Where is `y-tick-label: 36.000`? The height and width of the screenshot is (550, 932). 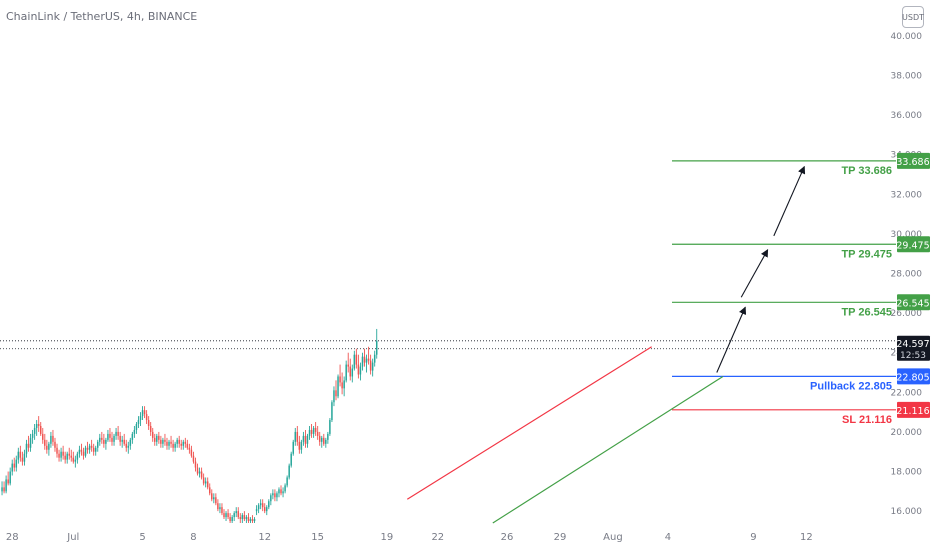
y-tick-label: 36.000 is located at coordinates (907, 116).